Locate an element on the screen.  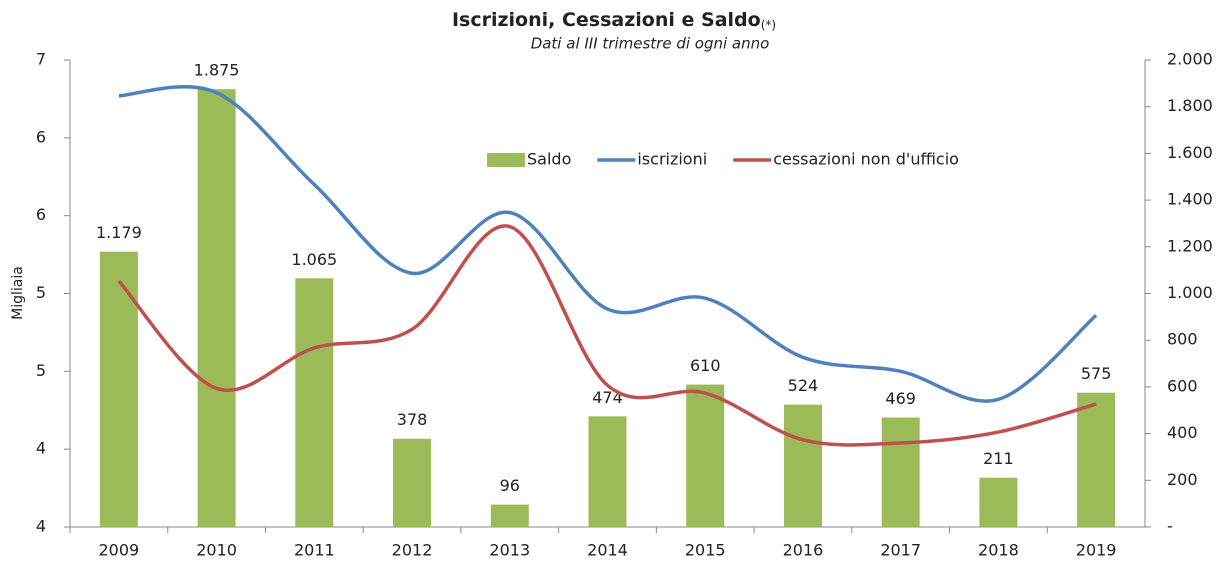
data-label: 610 is located at coordinates (705, 365).